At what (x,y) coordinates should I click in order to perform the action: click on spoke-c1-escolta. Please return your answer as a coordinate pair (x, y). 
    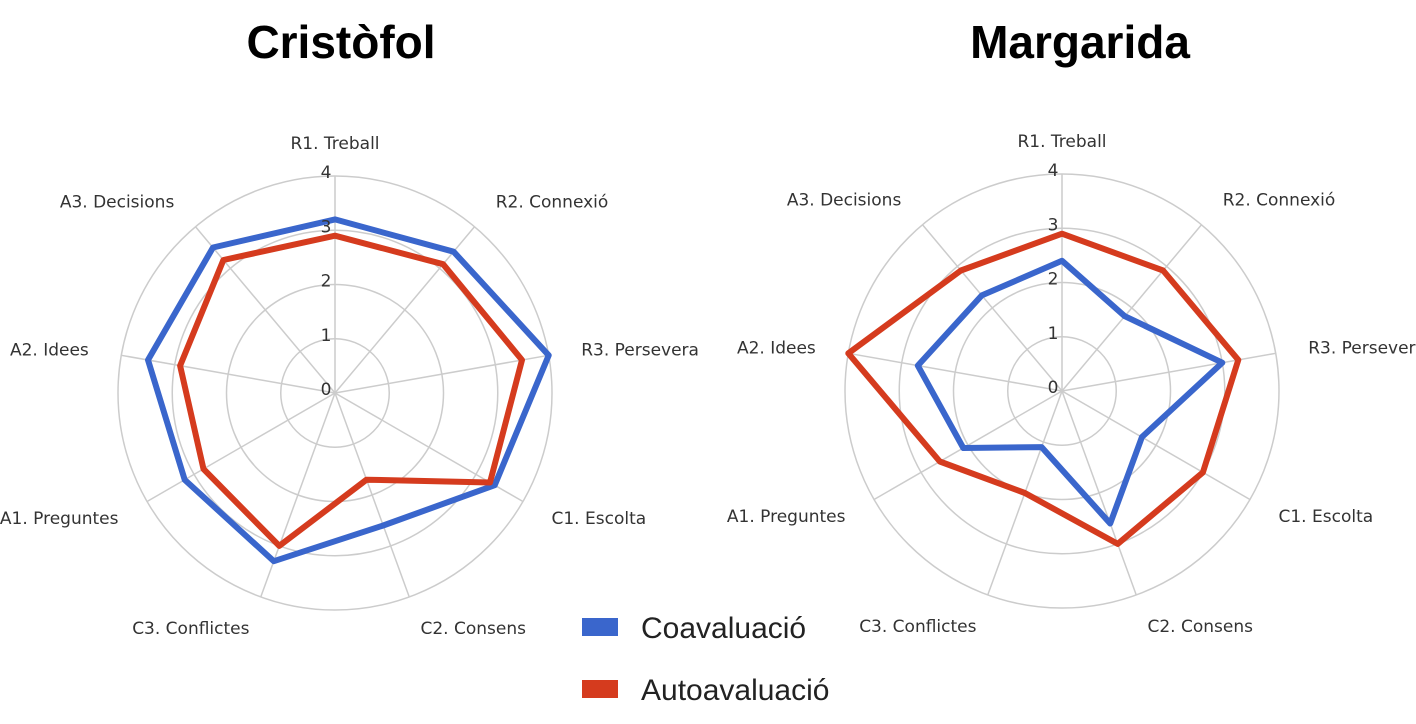
    Looking at the image, I should click on (1156, 445).